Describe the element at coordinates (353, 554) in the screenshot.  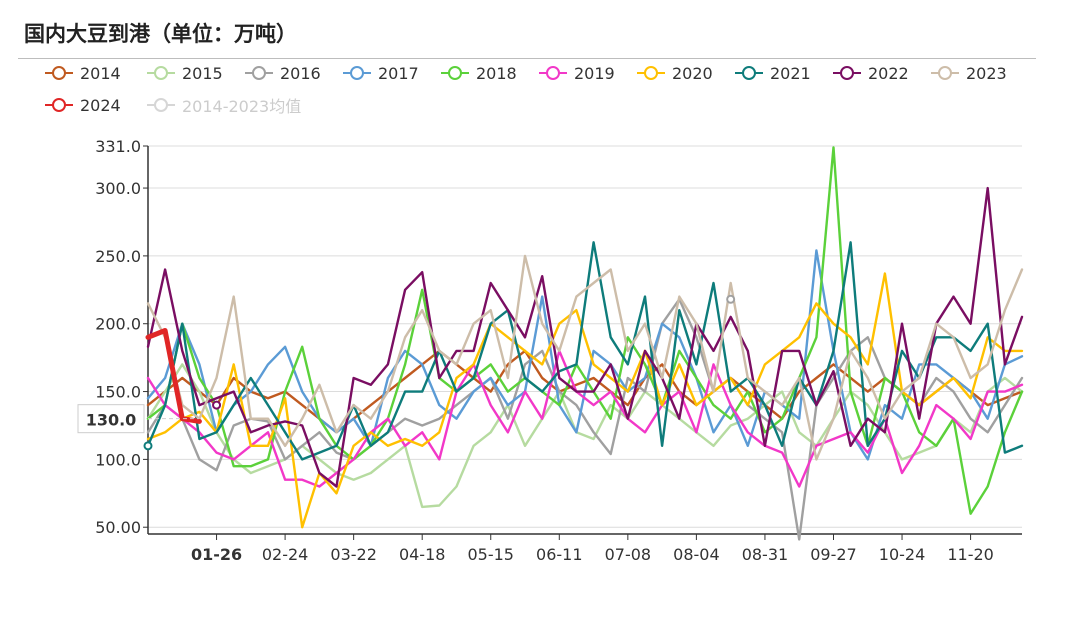
I see `x-tick-label: 03-22` at that location.